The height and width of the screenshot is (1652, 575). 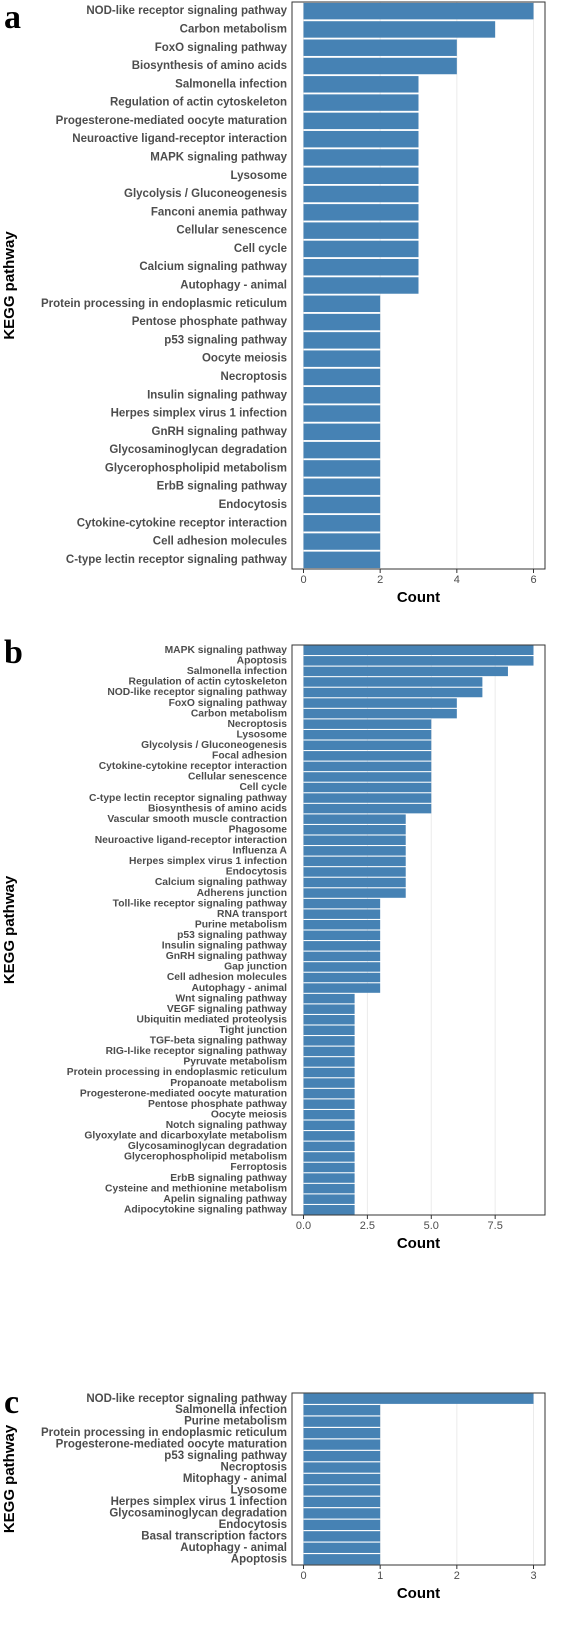 I want to click on y-tick-label: Ubiquitin mediated proteolysis, so click(x=212, y=1019).